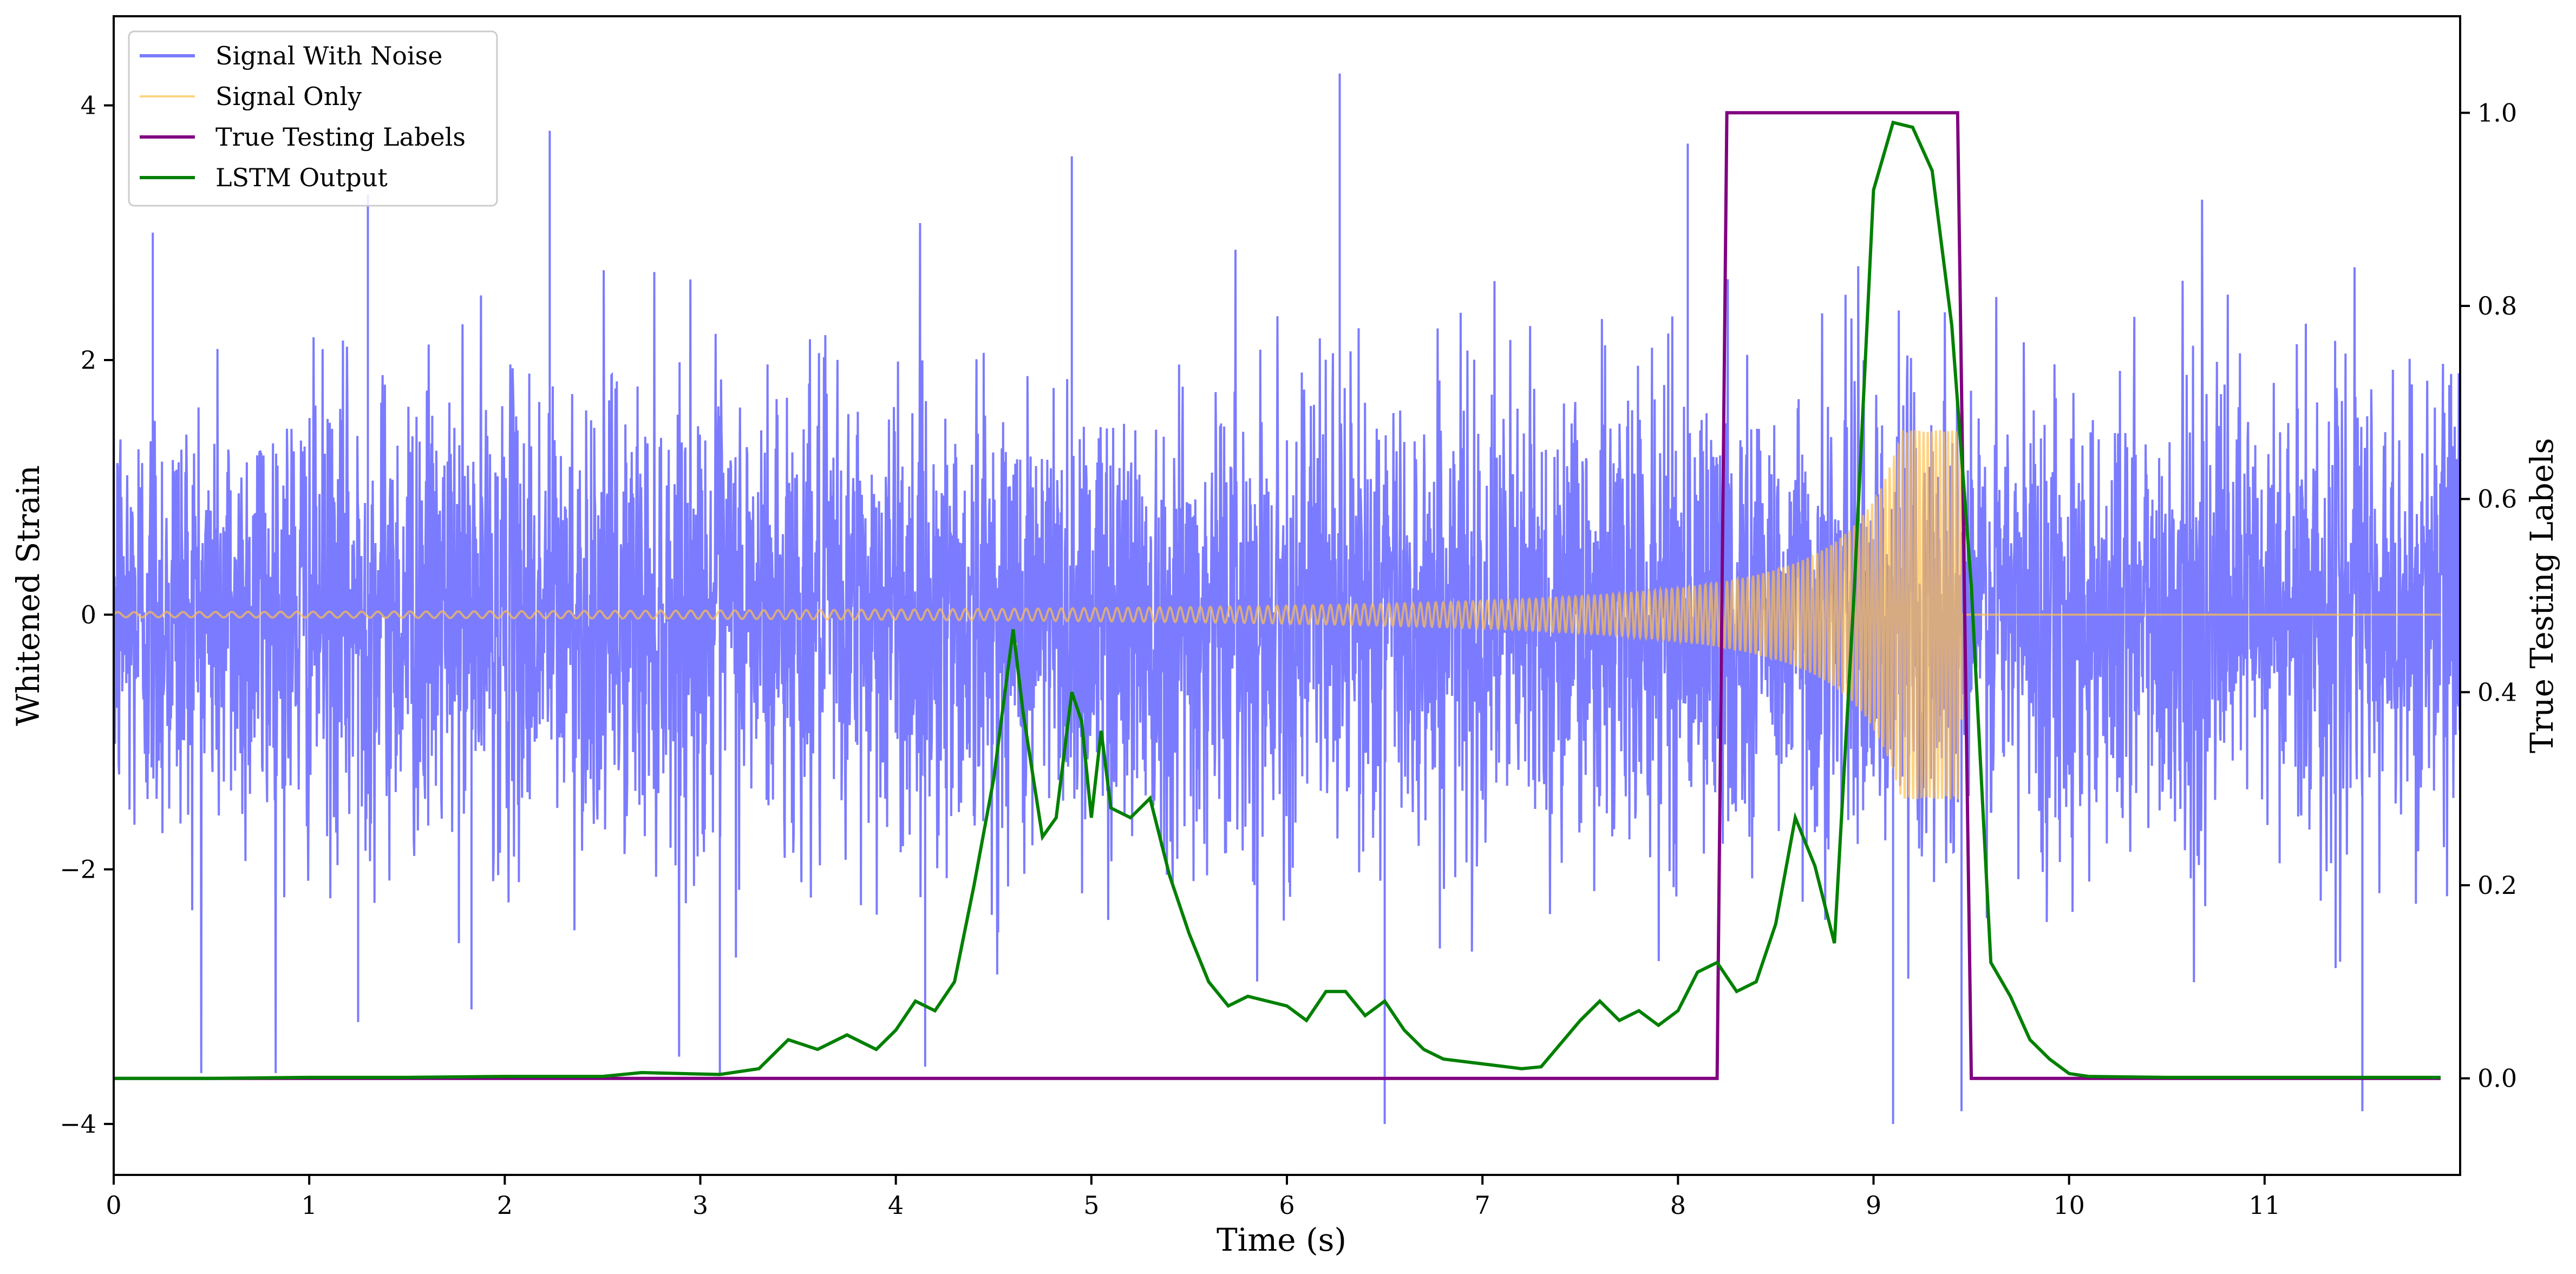 Image resolution: width=2576 pixels, height=1274 pixels. Describe the element at coordinates (2497, 692) in the screenshot. I see `right-y-tick-label: 0.4` at that location.